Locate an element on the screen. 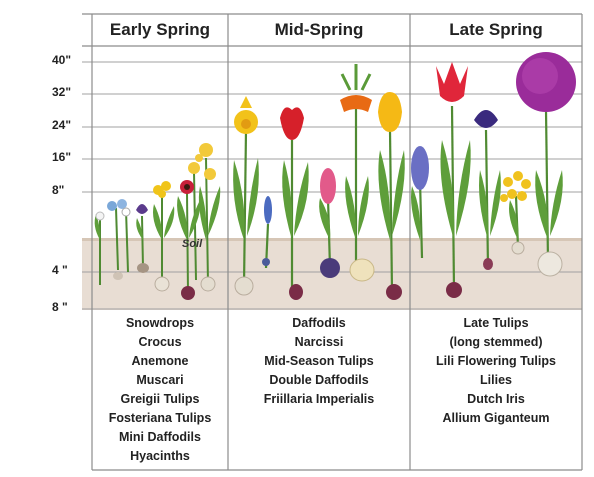 The width and height of the screenshot is (594, 477). list-item: Mini Daffodils is located at coordinates (160, 437).